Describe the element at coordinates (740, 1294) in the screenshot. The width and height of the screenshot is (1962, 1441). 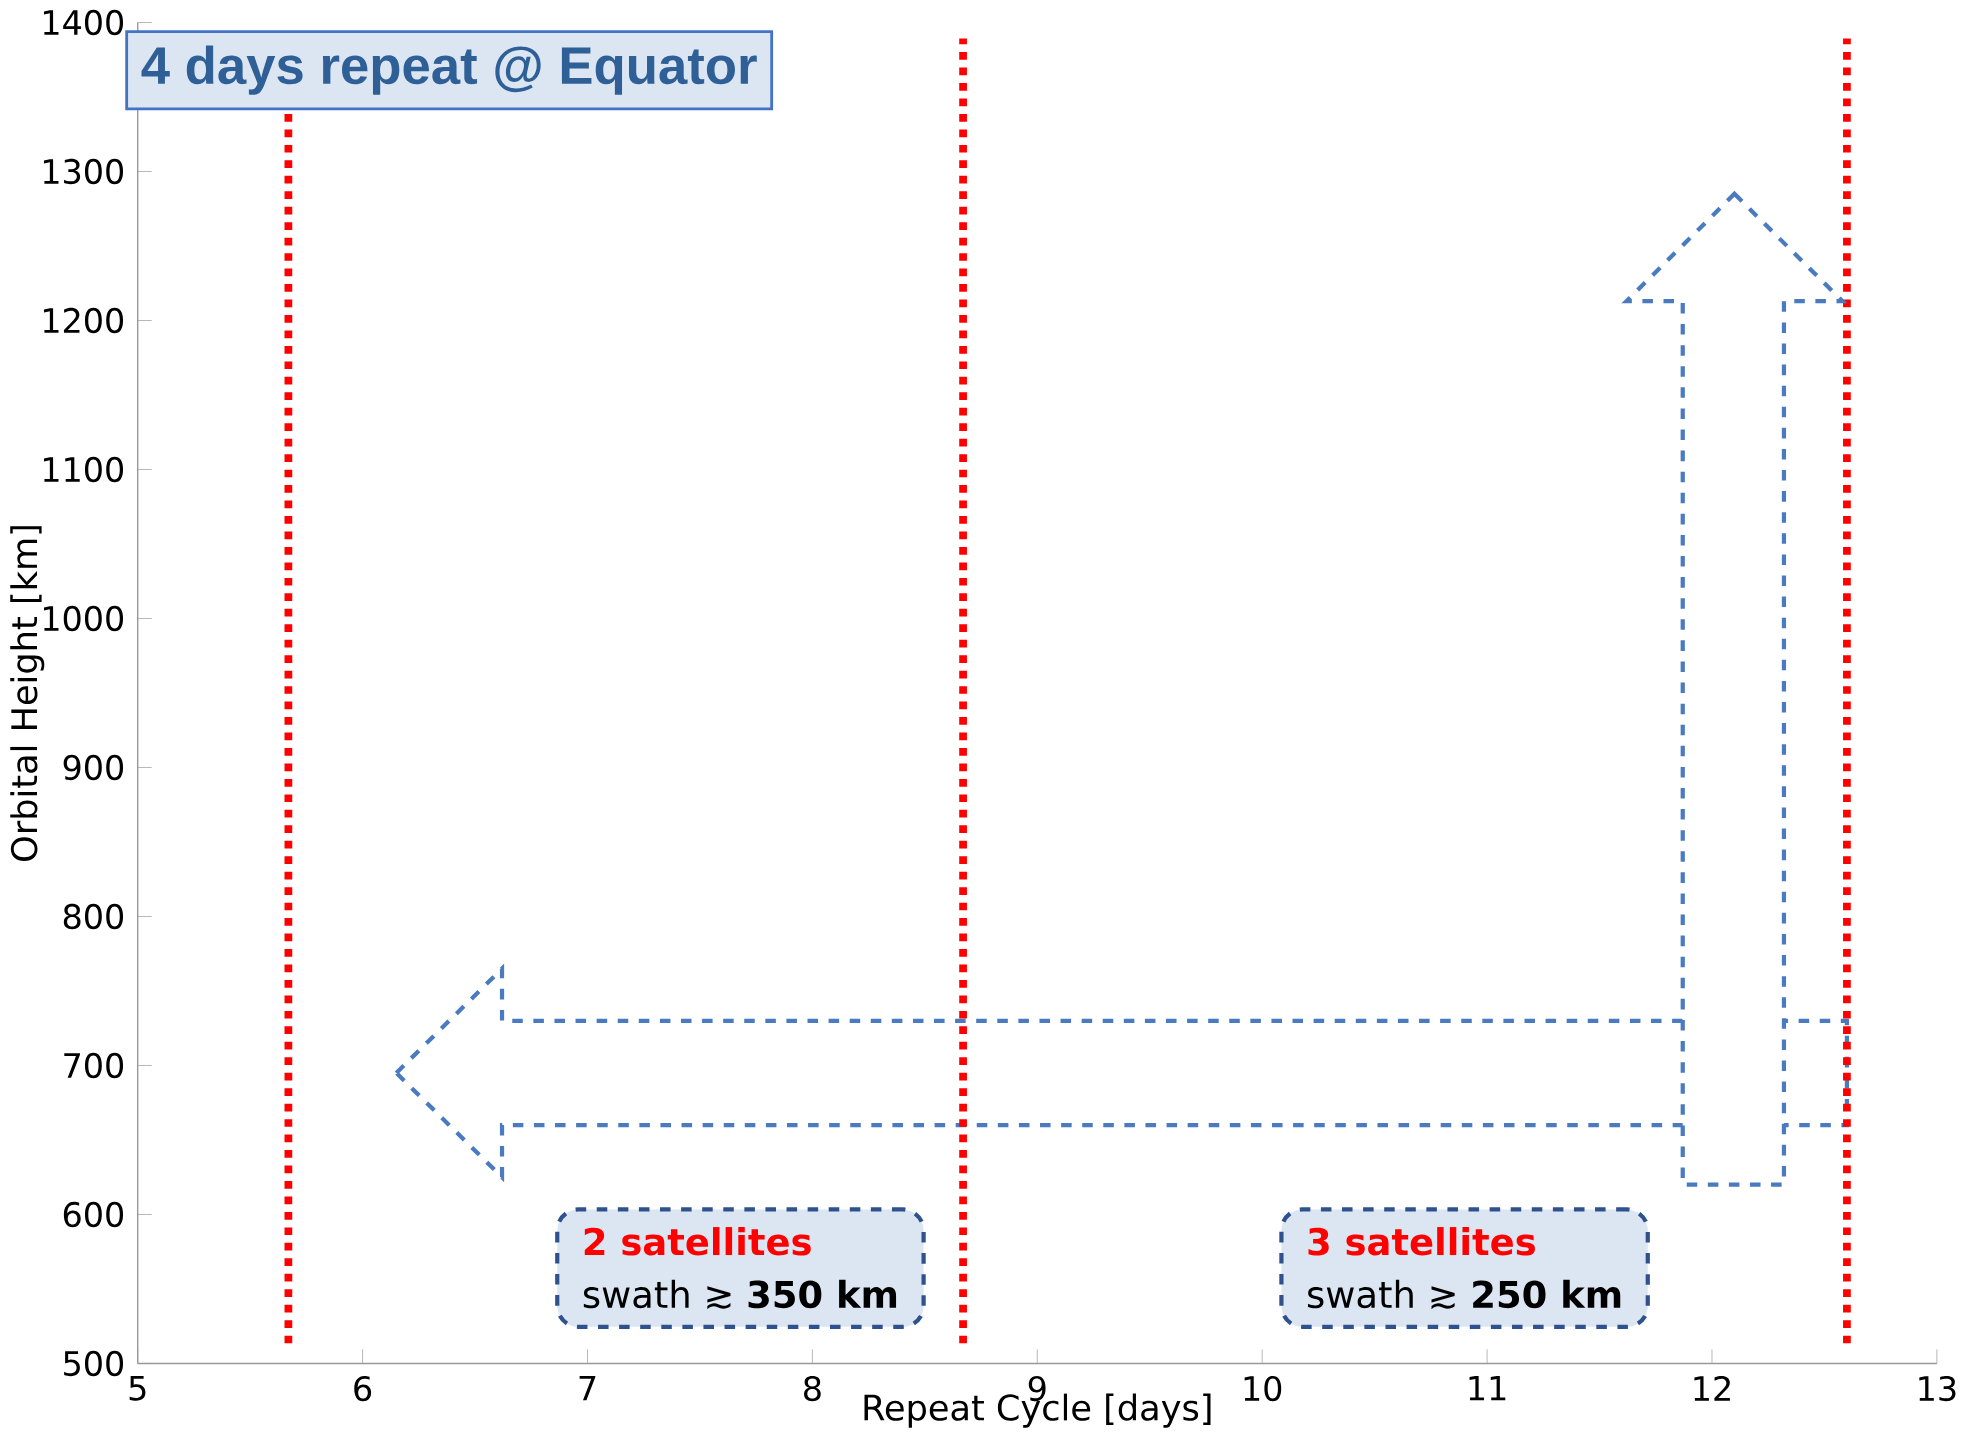
I see `annotation: swath ≳ 350 km` at that location.